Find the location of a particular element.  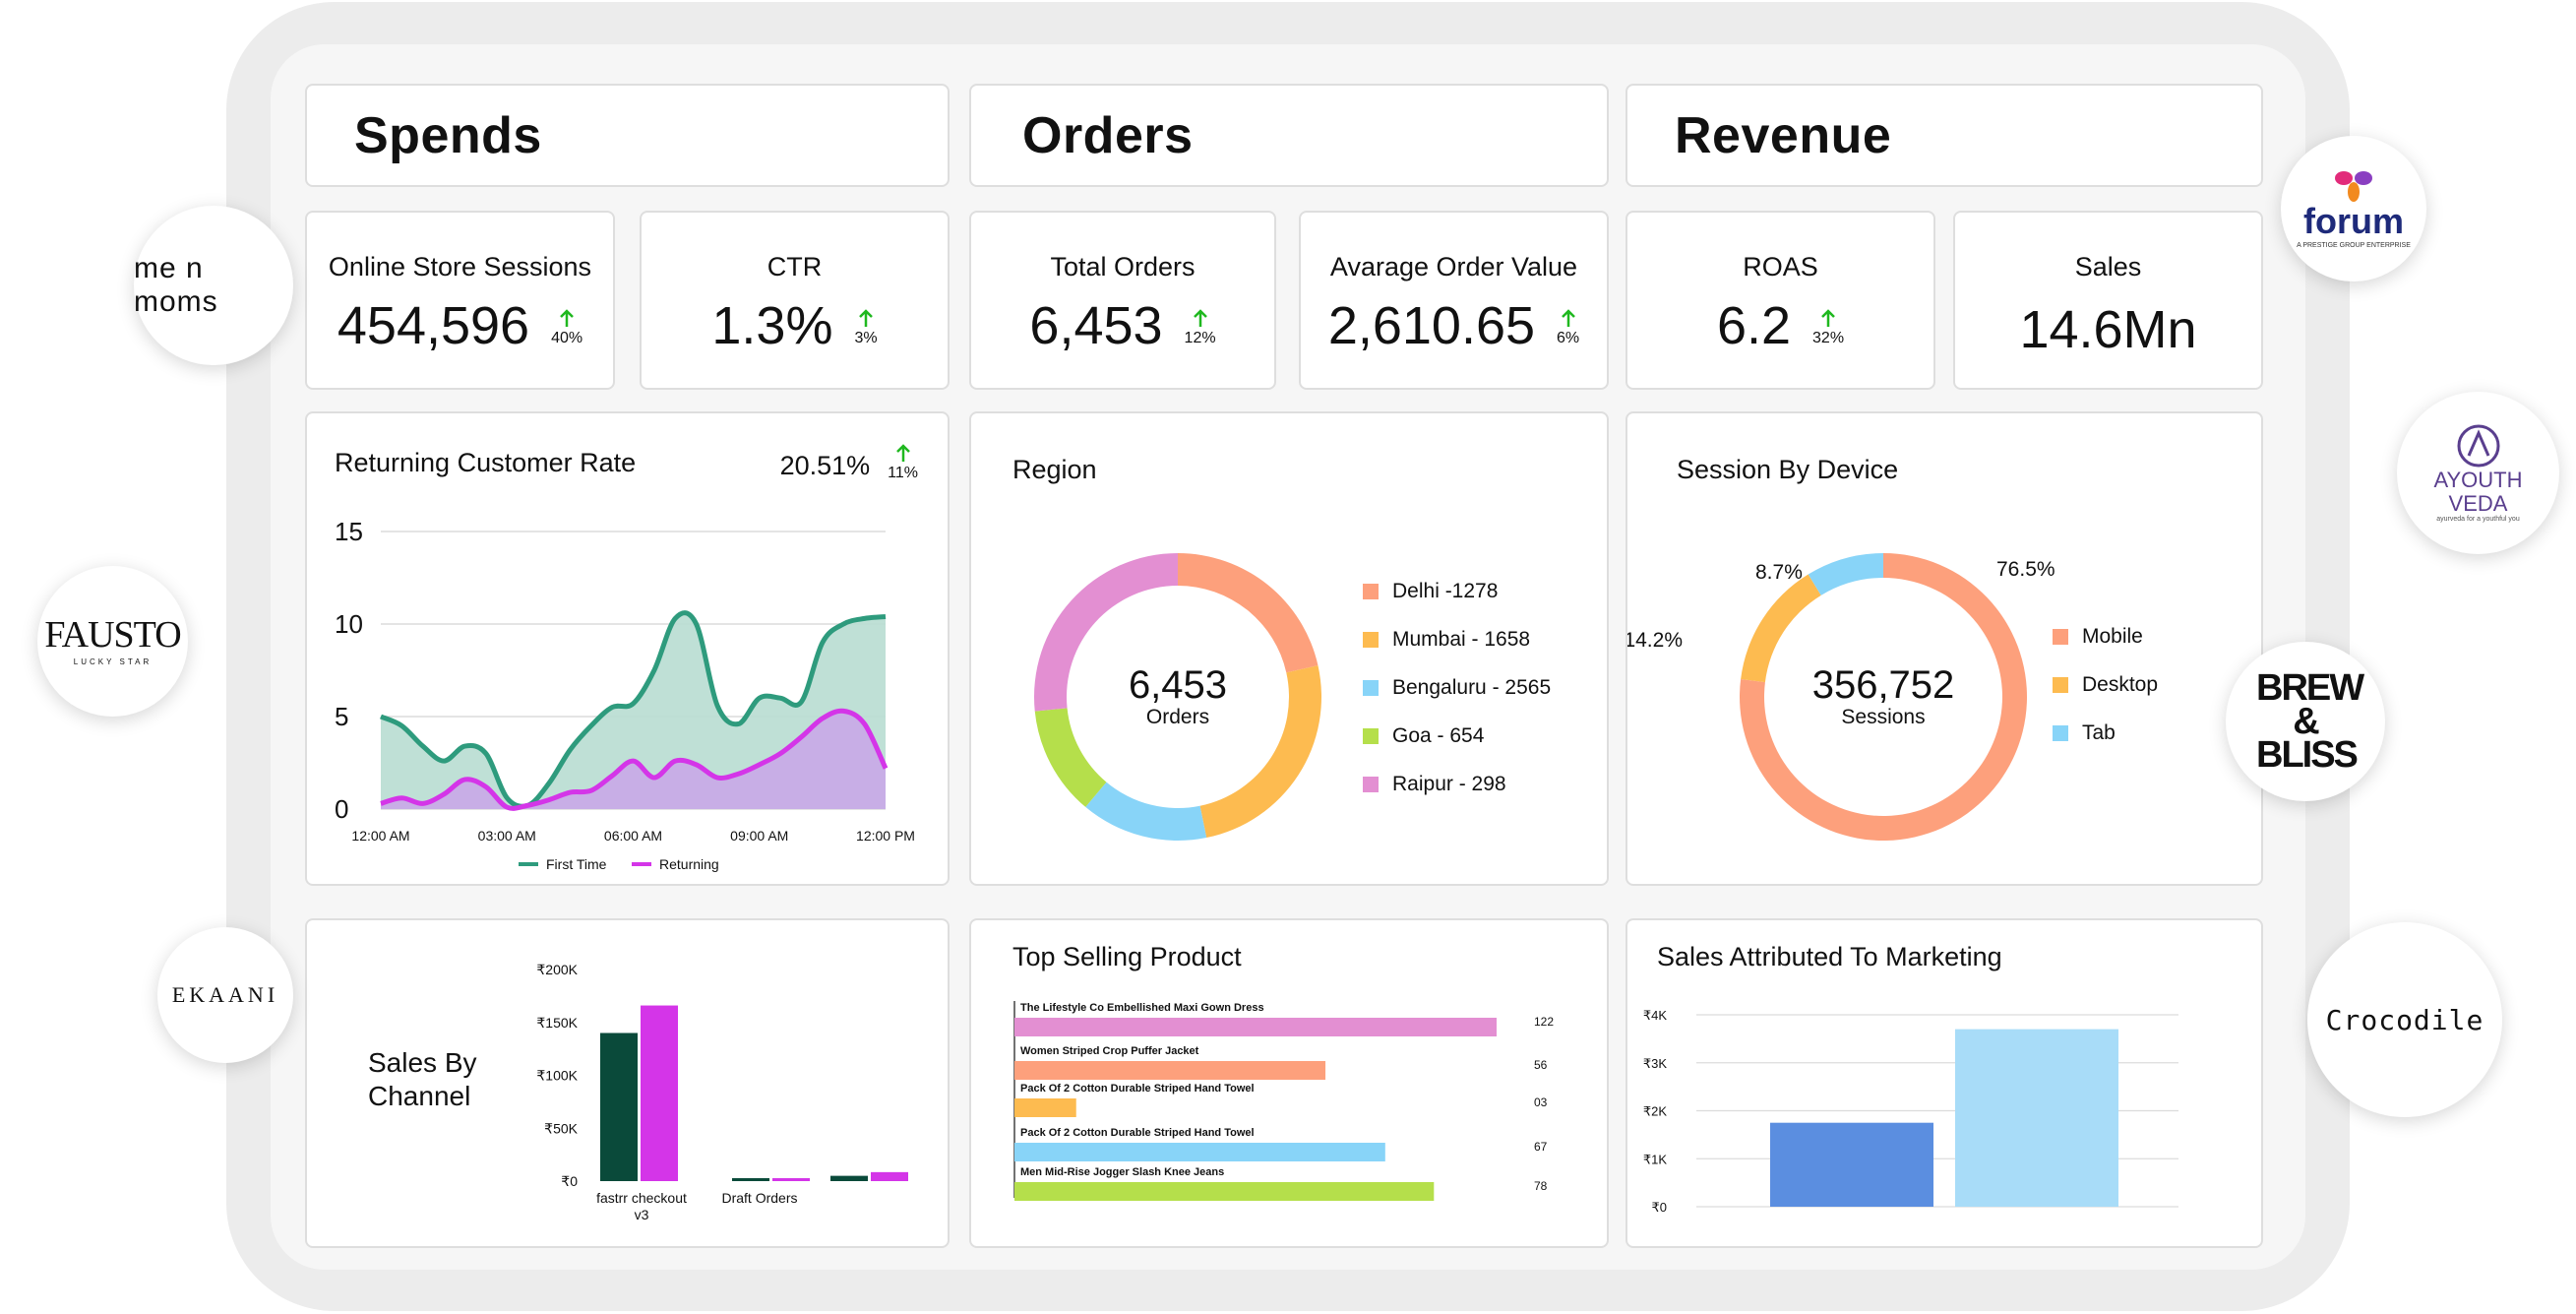

y-tick-label: ₹100K is located at coordinates (557, 1076).